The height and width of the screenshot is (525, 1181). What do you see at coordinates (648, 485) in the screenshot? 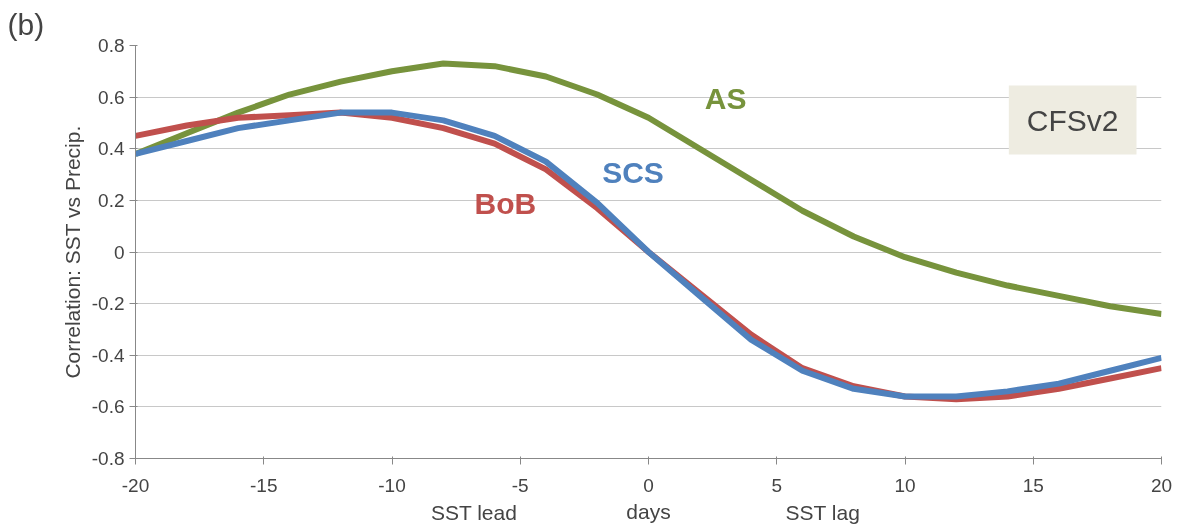
I see `x-tick-label: 0` at bounding box center [648, 485].